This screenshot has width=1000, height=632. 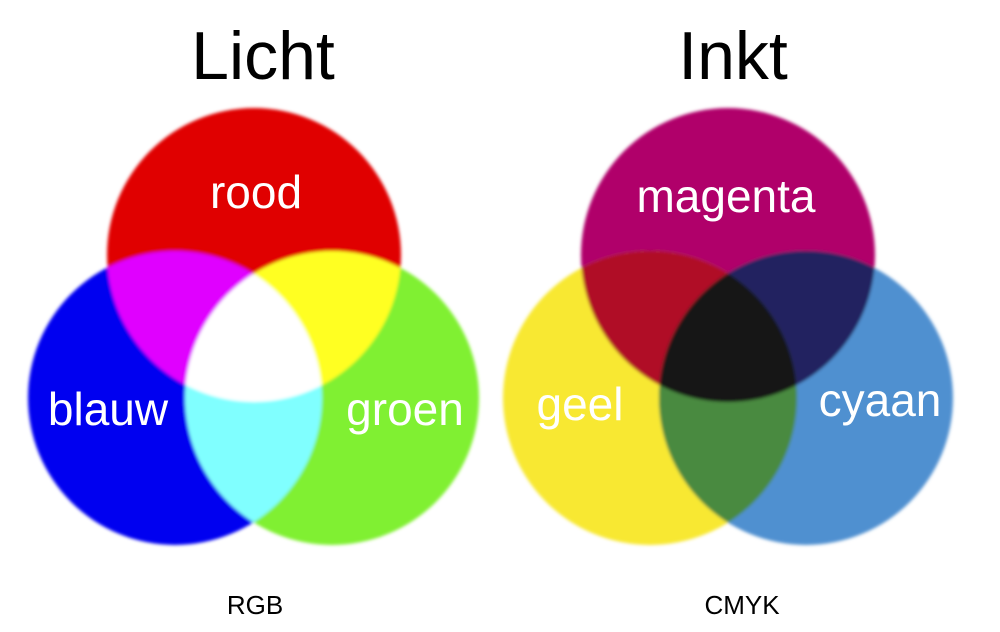 I want to click on magenta-circle-label: magenta, so click(x=725, y=196).